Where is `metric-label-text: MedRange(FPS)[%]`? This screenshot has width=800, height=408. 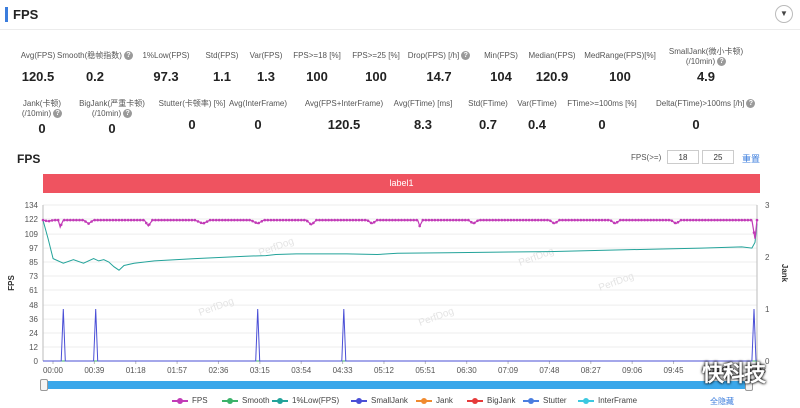
metric-label-text: MedRange(FPS)[%] is located at coordinates (620, 55).